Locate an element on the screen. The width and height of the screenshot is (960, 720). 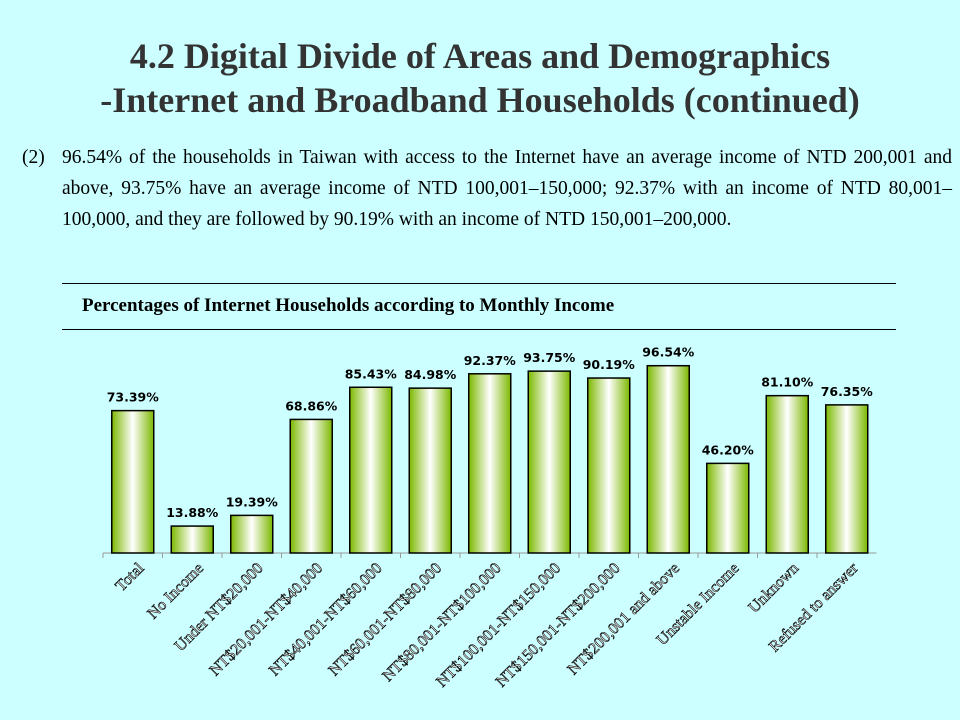
category-label: NT$100,001-NT$150,000 is located at coordinates (498, 625).